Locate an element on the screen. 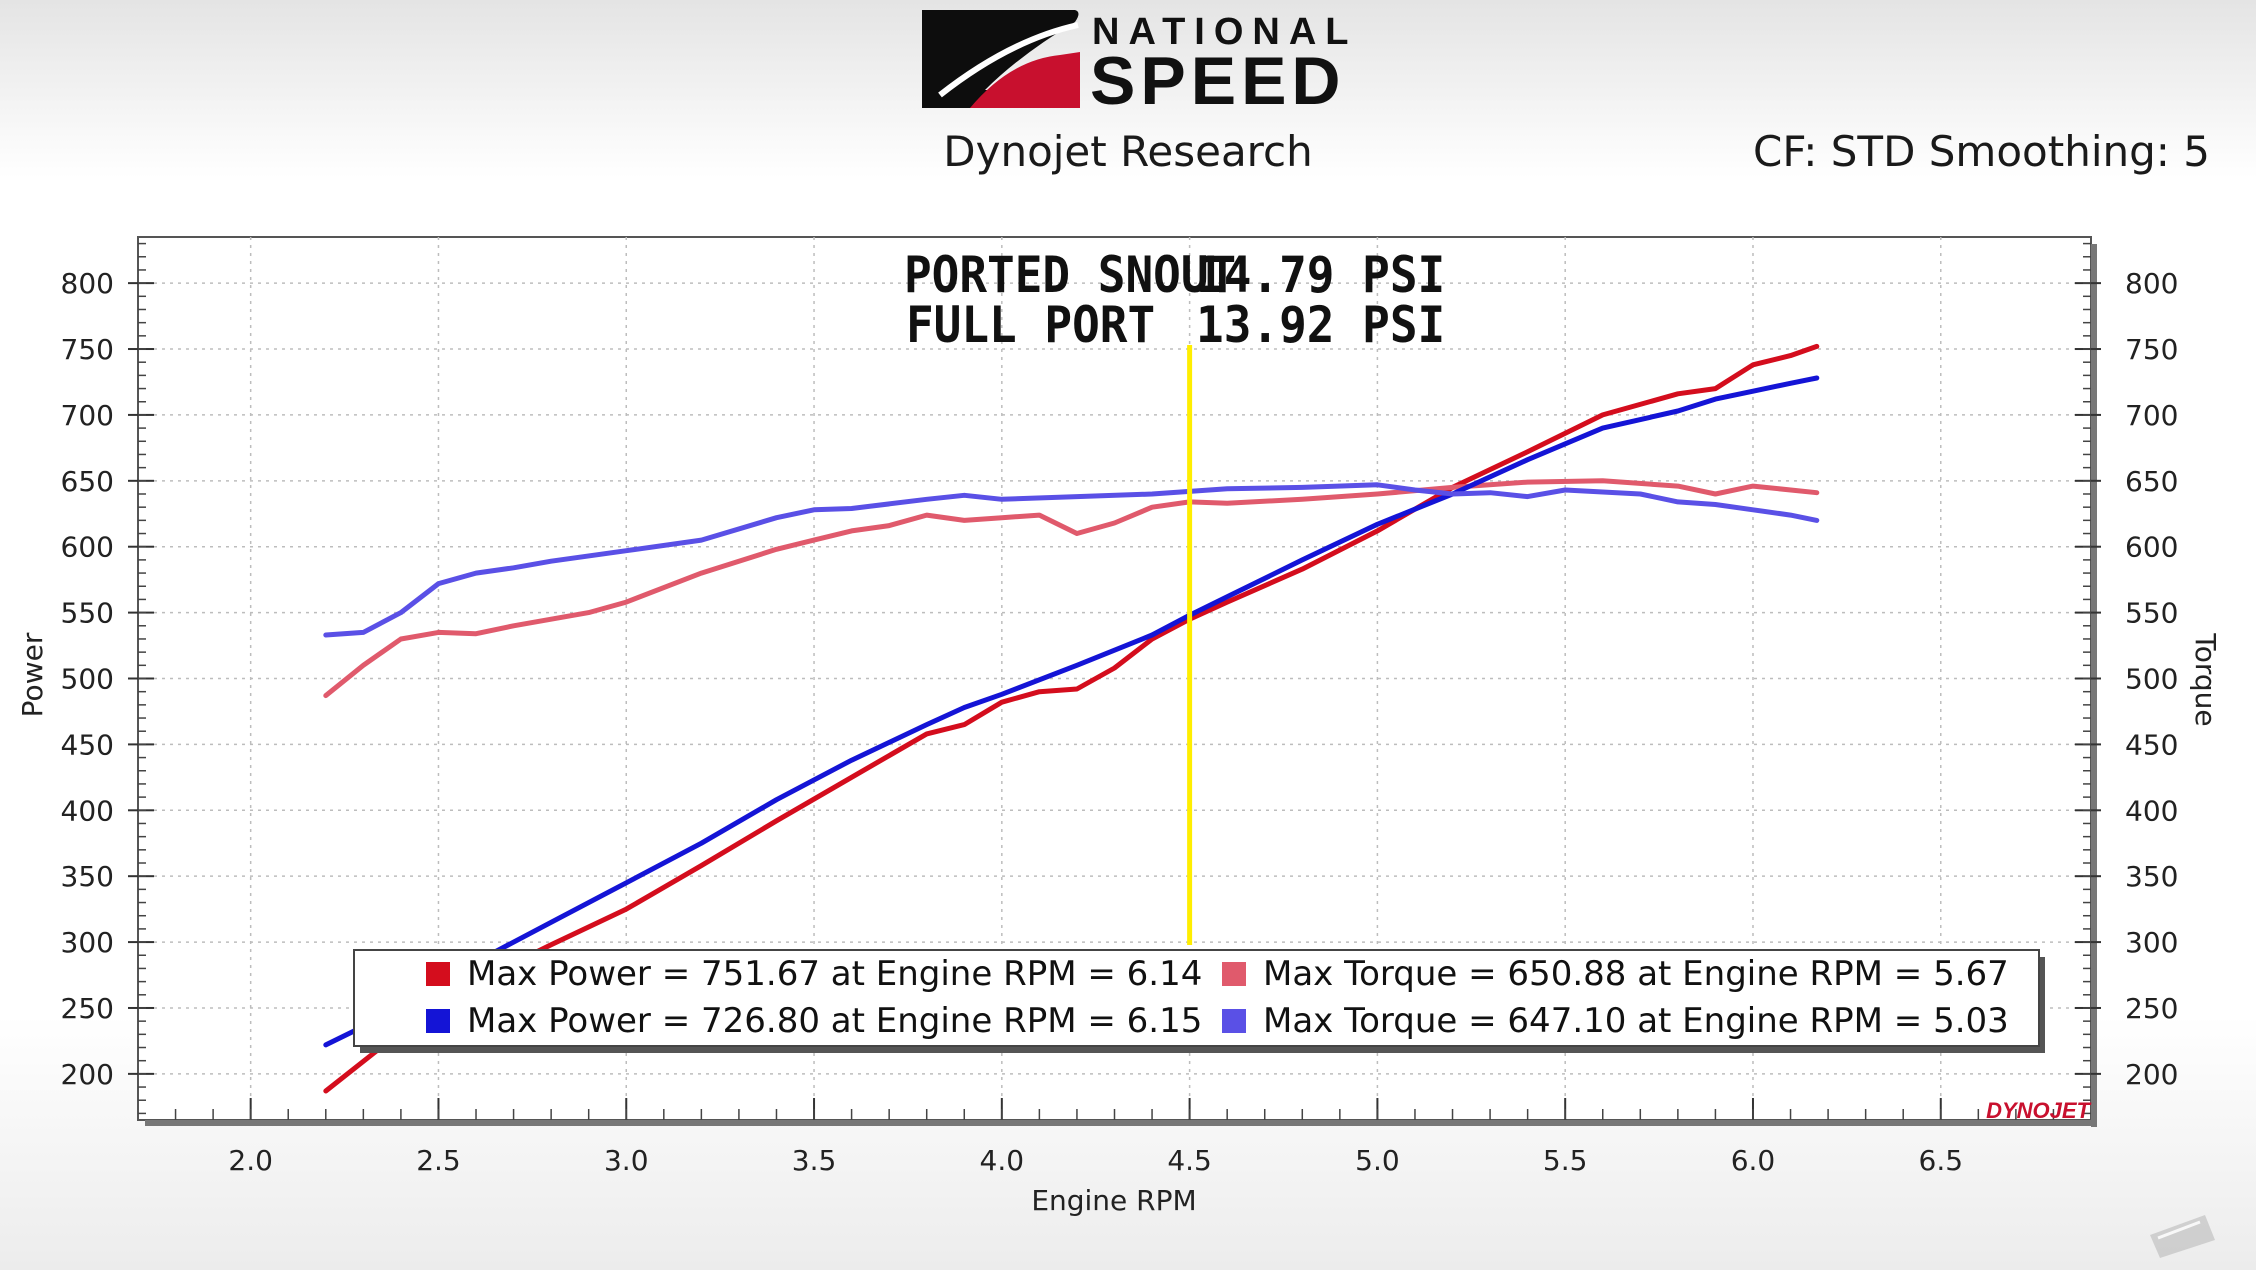 This screenshot has height=1270, width=2256. x-tick-label: 5.5 is located at coordinates (1565, 1160).